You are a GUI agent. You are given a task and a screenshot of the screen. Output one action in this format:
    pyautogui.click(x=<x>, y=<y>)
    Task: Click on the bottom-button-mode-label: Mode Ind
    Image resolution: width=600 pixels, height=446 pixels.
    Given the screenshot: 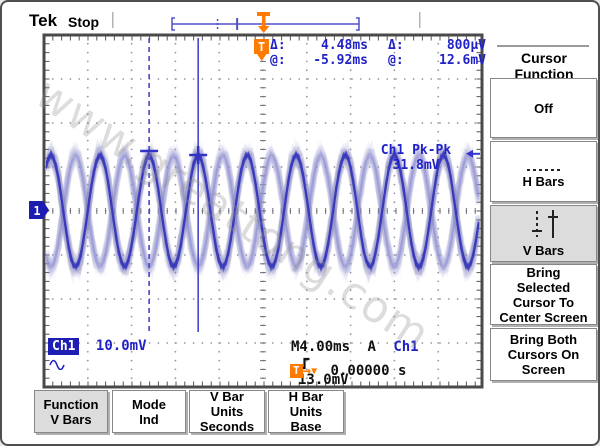 What is the action you would take?
    pyautogui.click(x=149, y=411)
    